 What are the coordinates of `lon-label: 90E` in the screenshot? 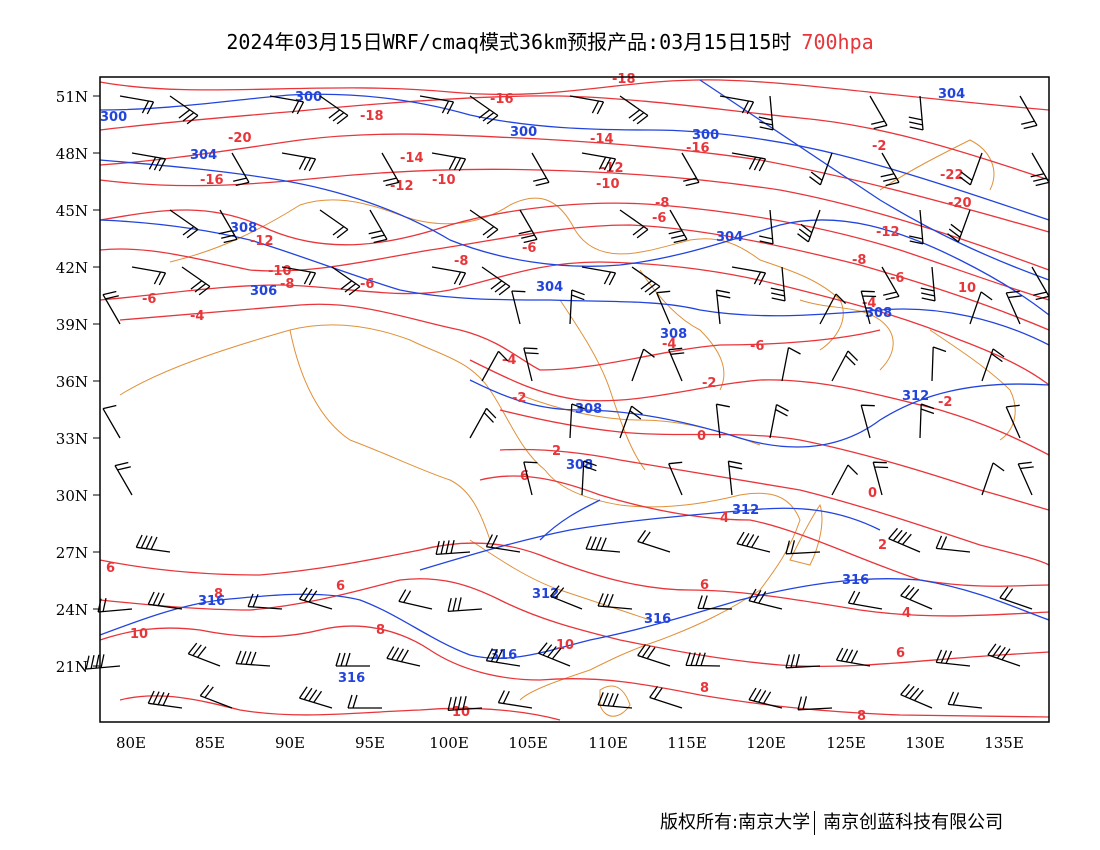 It's located at (290, 743).